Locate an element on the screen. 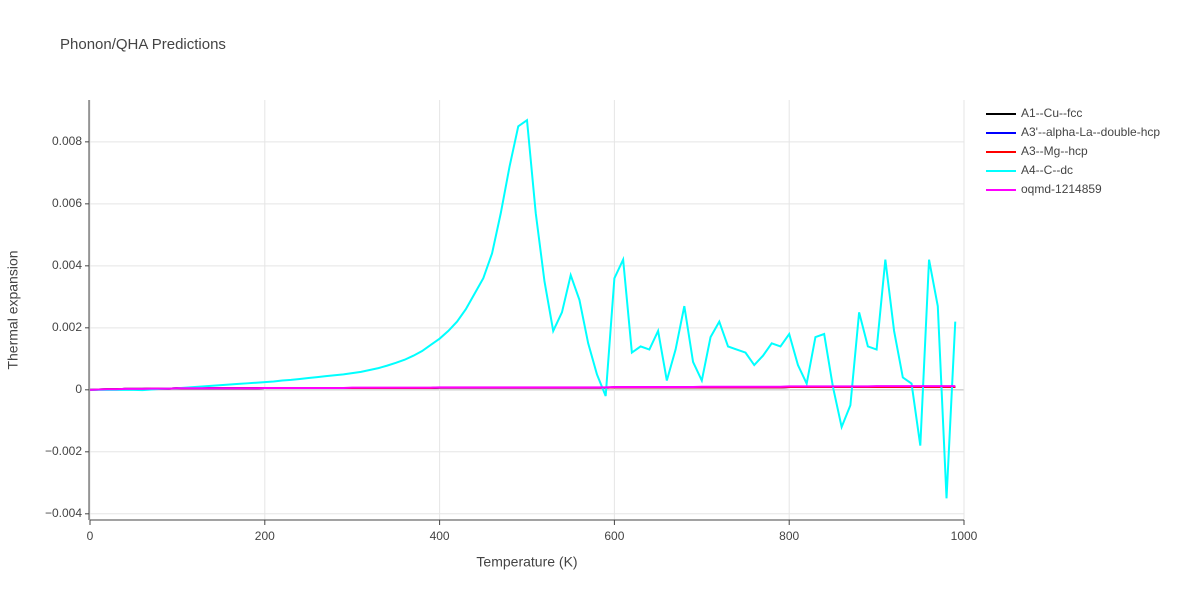 The width and height of the screenshot is (1200, 600). legend-label: A3--Mg--hcp is located at coordinates (1054, 151).